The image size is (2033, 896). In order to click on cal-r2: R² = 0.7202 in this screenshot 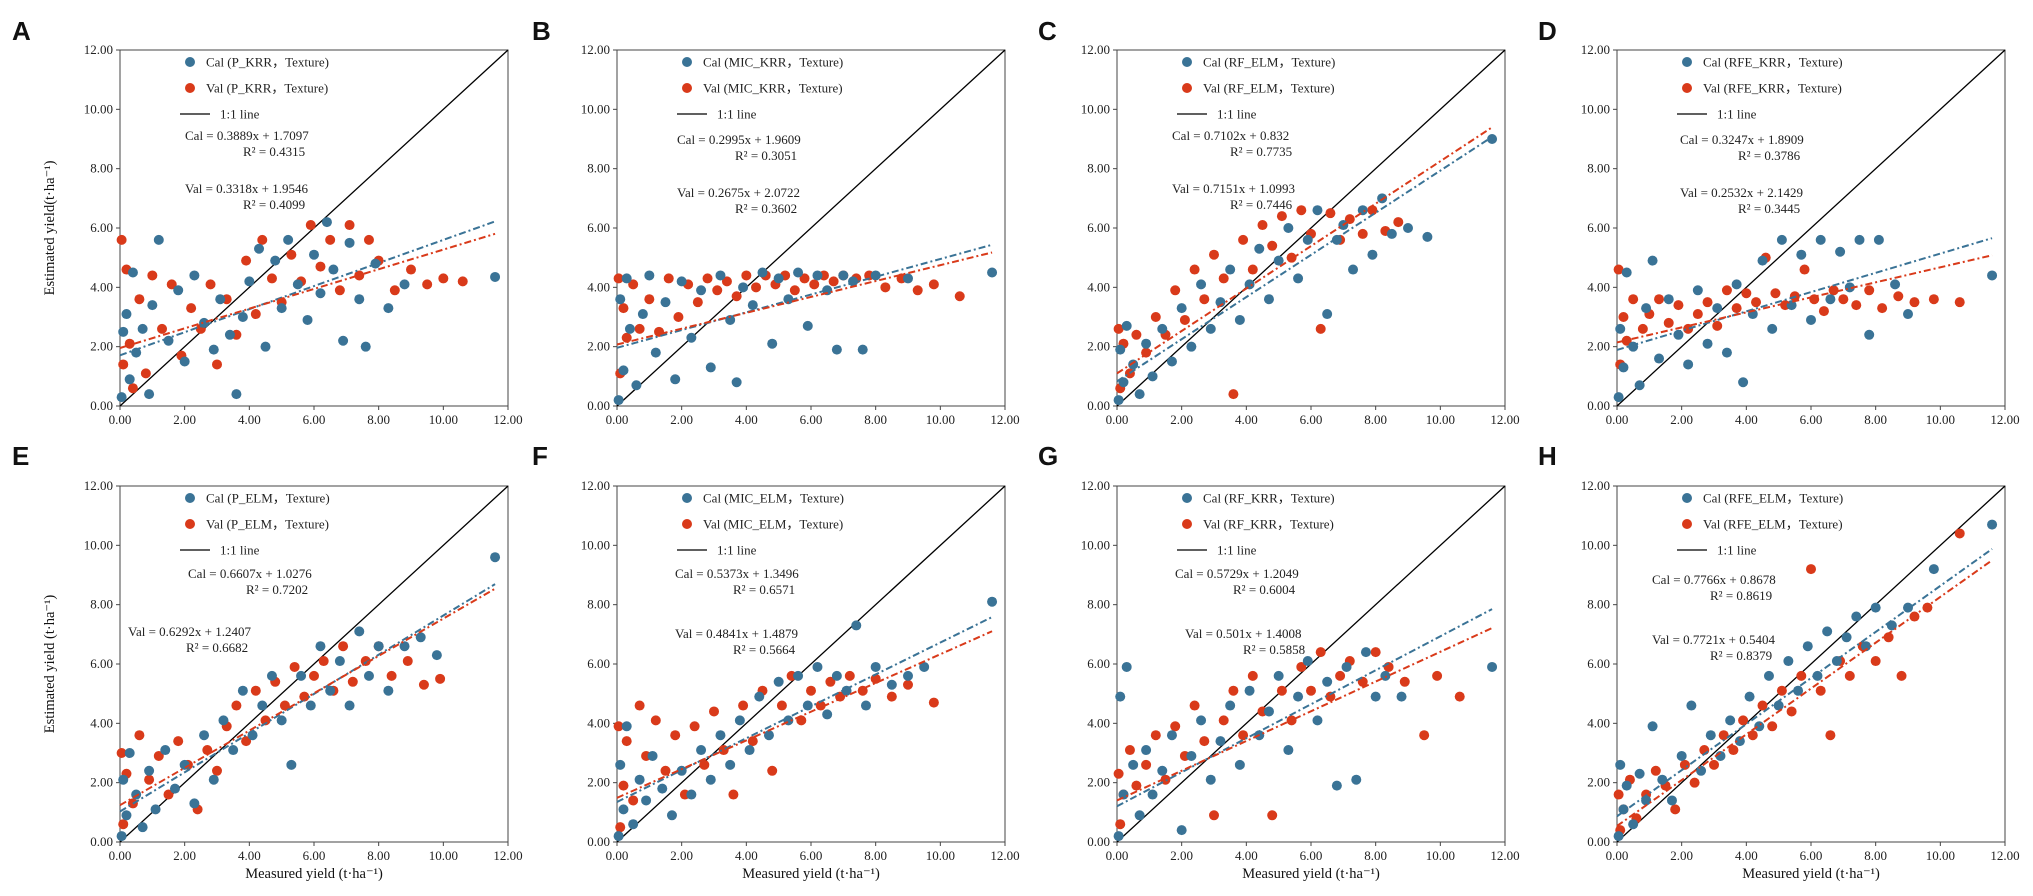, I will do `click(277, 589)`.